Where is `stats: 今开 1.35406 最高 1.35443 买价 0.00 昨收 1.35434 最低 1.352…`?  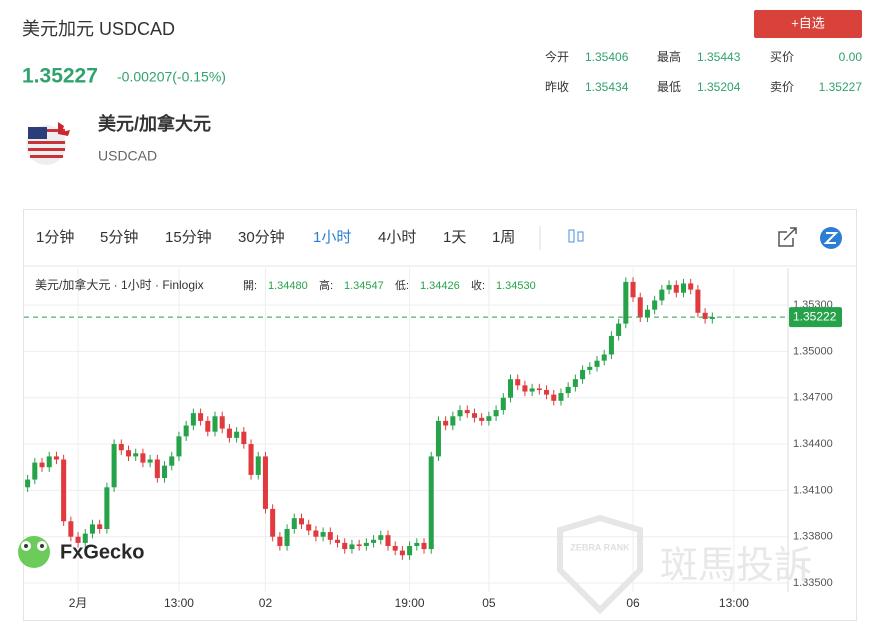
stats: 今开 1.35406 最高 1.35443 买价 0.00 昨收 1.35434 最低 1.352… is located at coordinates (703, 71).